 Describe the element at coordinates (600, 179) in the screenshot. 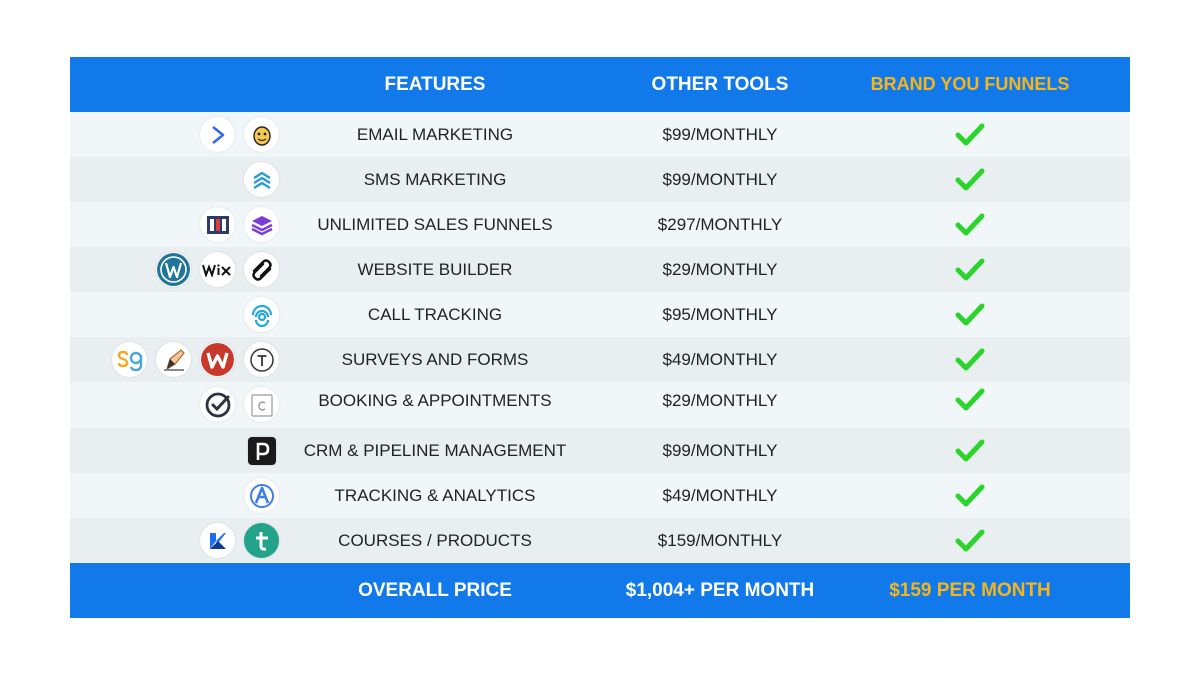

I see `table-row: SMS MARKETING $99/MONTHLY` at that location.